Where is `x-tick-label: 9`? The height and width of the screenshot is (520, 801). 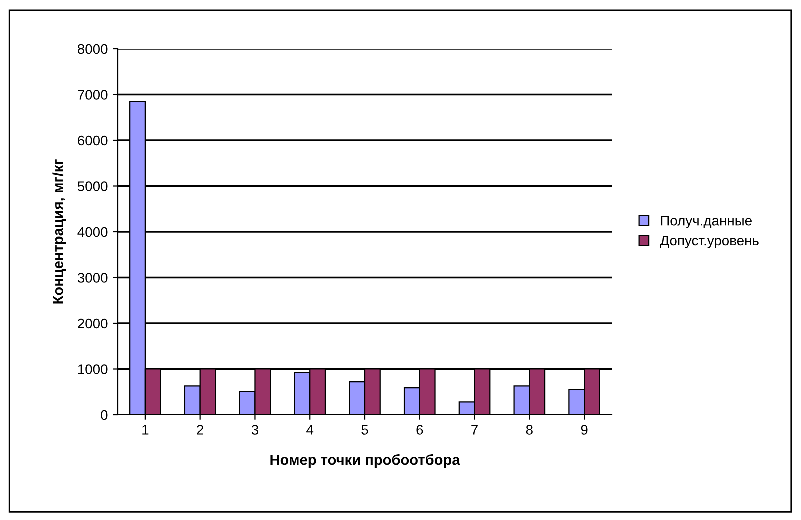
x-tick-label: 9 is located at coordinates (584, 430).